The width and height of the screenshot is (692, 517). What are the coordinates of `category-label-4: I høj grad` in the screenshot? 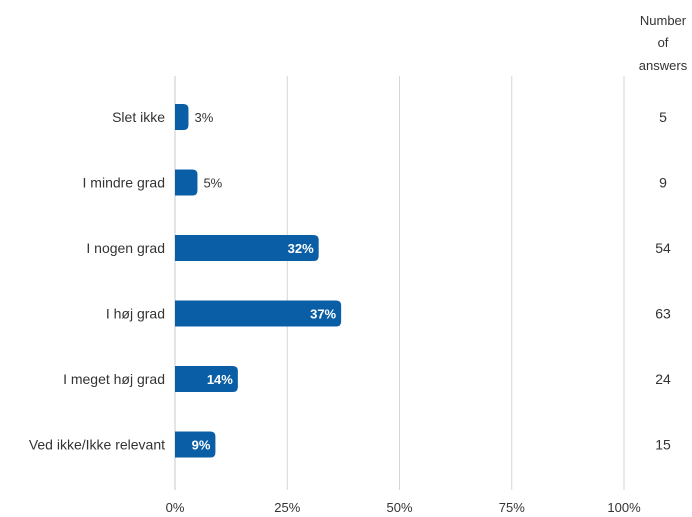 It's located at (135, 314).